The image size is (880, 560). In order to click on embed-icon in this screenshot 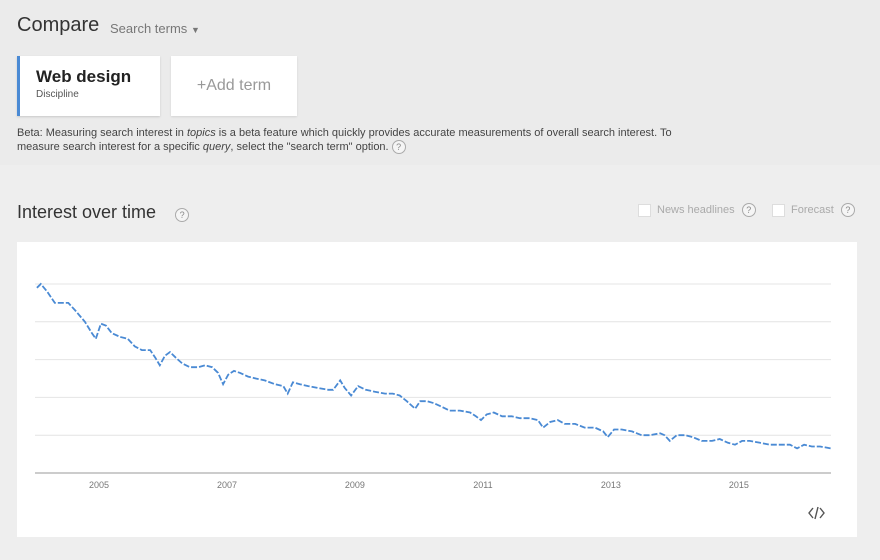, I will do `click(816, 513)`.